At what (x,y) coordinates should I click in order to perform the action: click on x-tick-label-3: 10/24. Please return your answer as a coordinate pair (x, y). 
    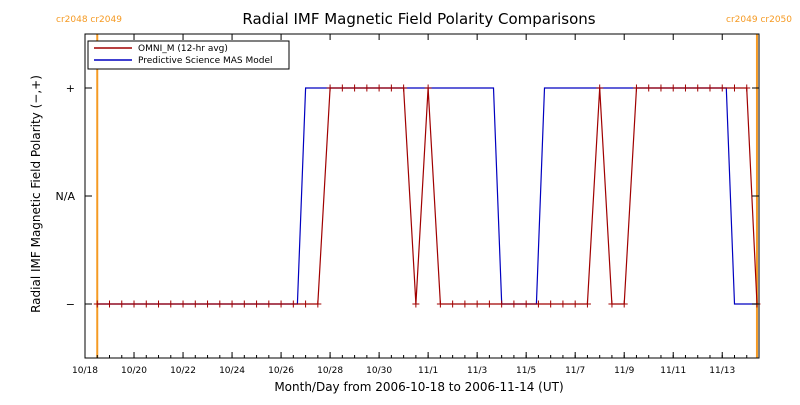
    Looking at the image, I should click on (232, 371).